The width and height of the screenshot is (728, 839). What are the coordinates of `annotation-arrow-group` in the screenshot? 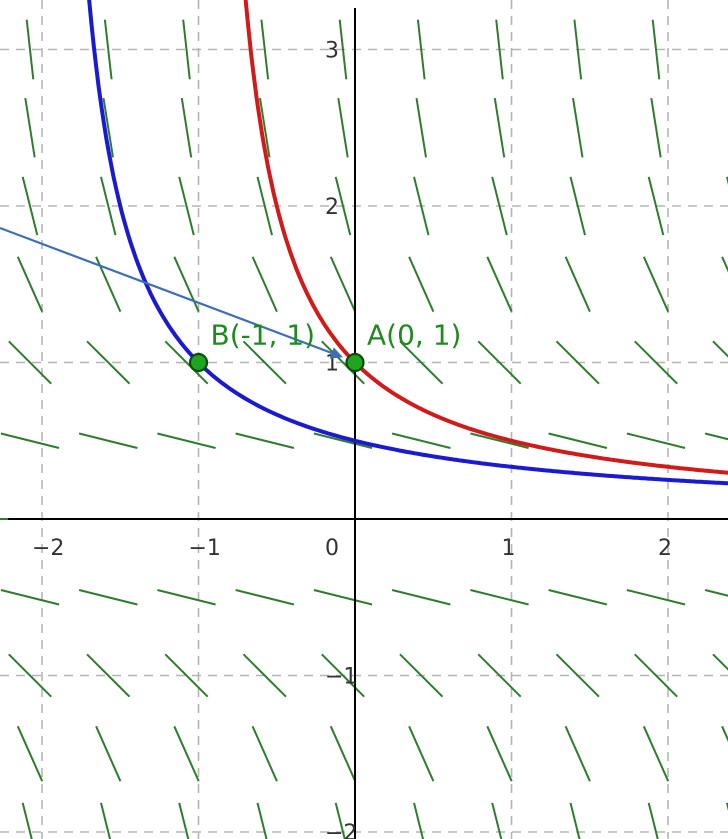 It's located at (171, 292).